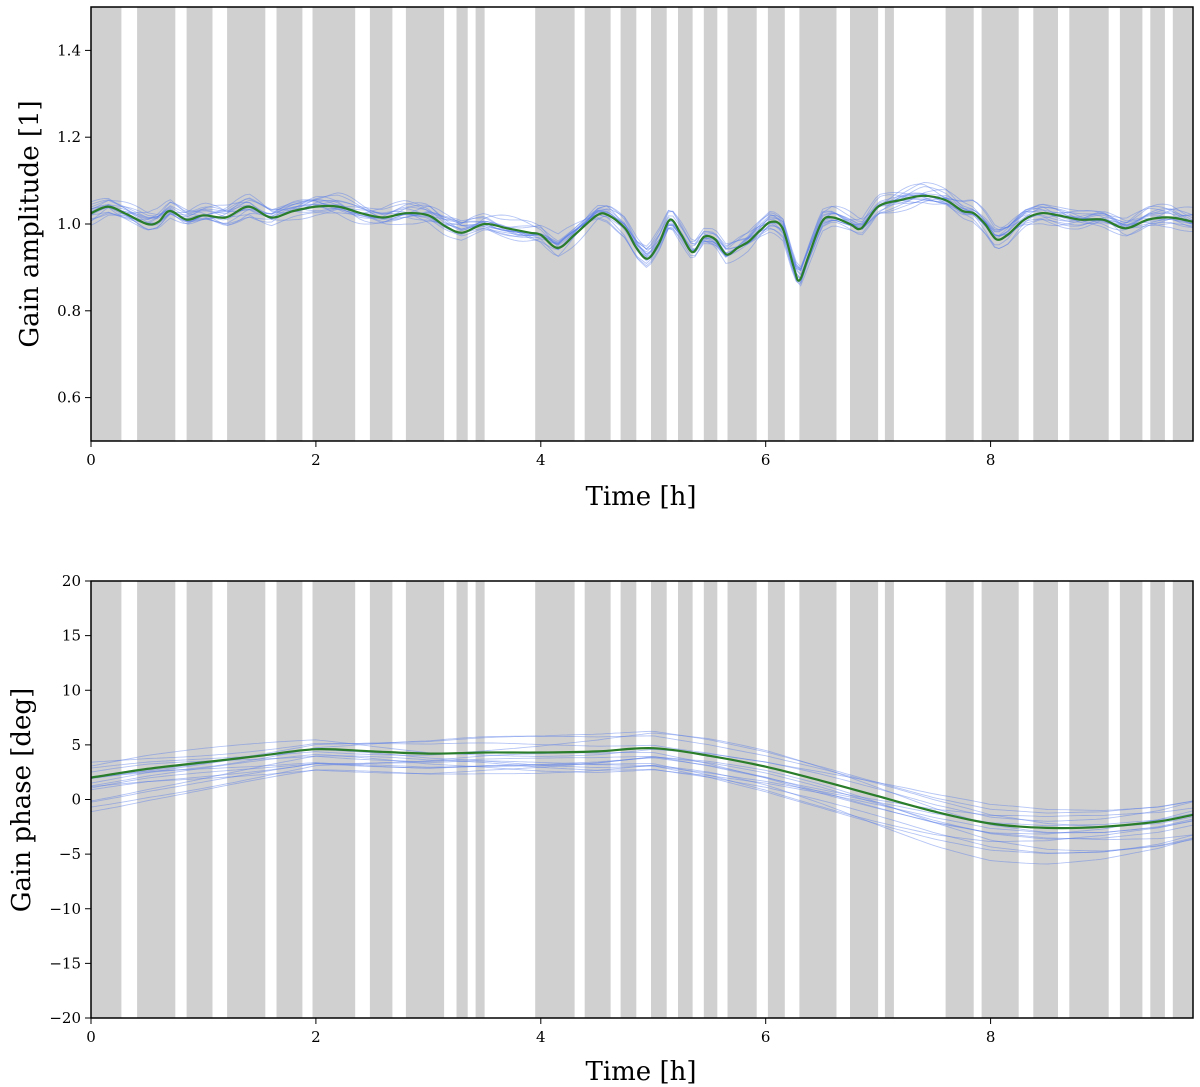  Describe the element at coordinates (65, 1018) in the screenshot. I see `y-tick-label: −20` at that location.